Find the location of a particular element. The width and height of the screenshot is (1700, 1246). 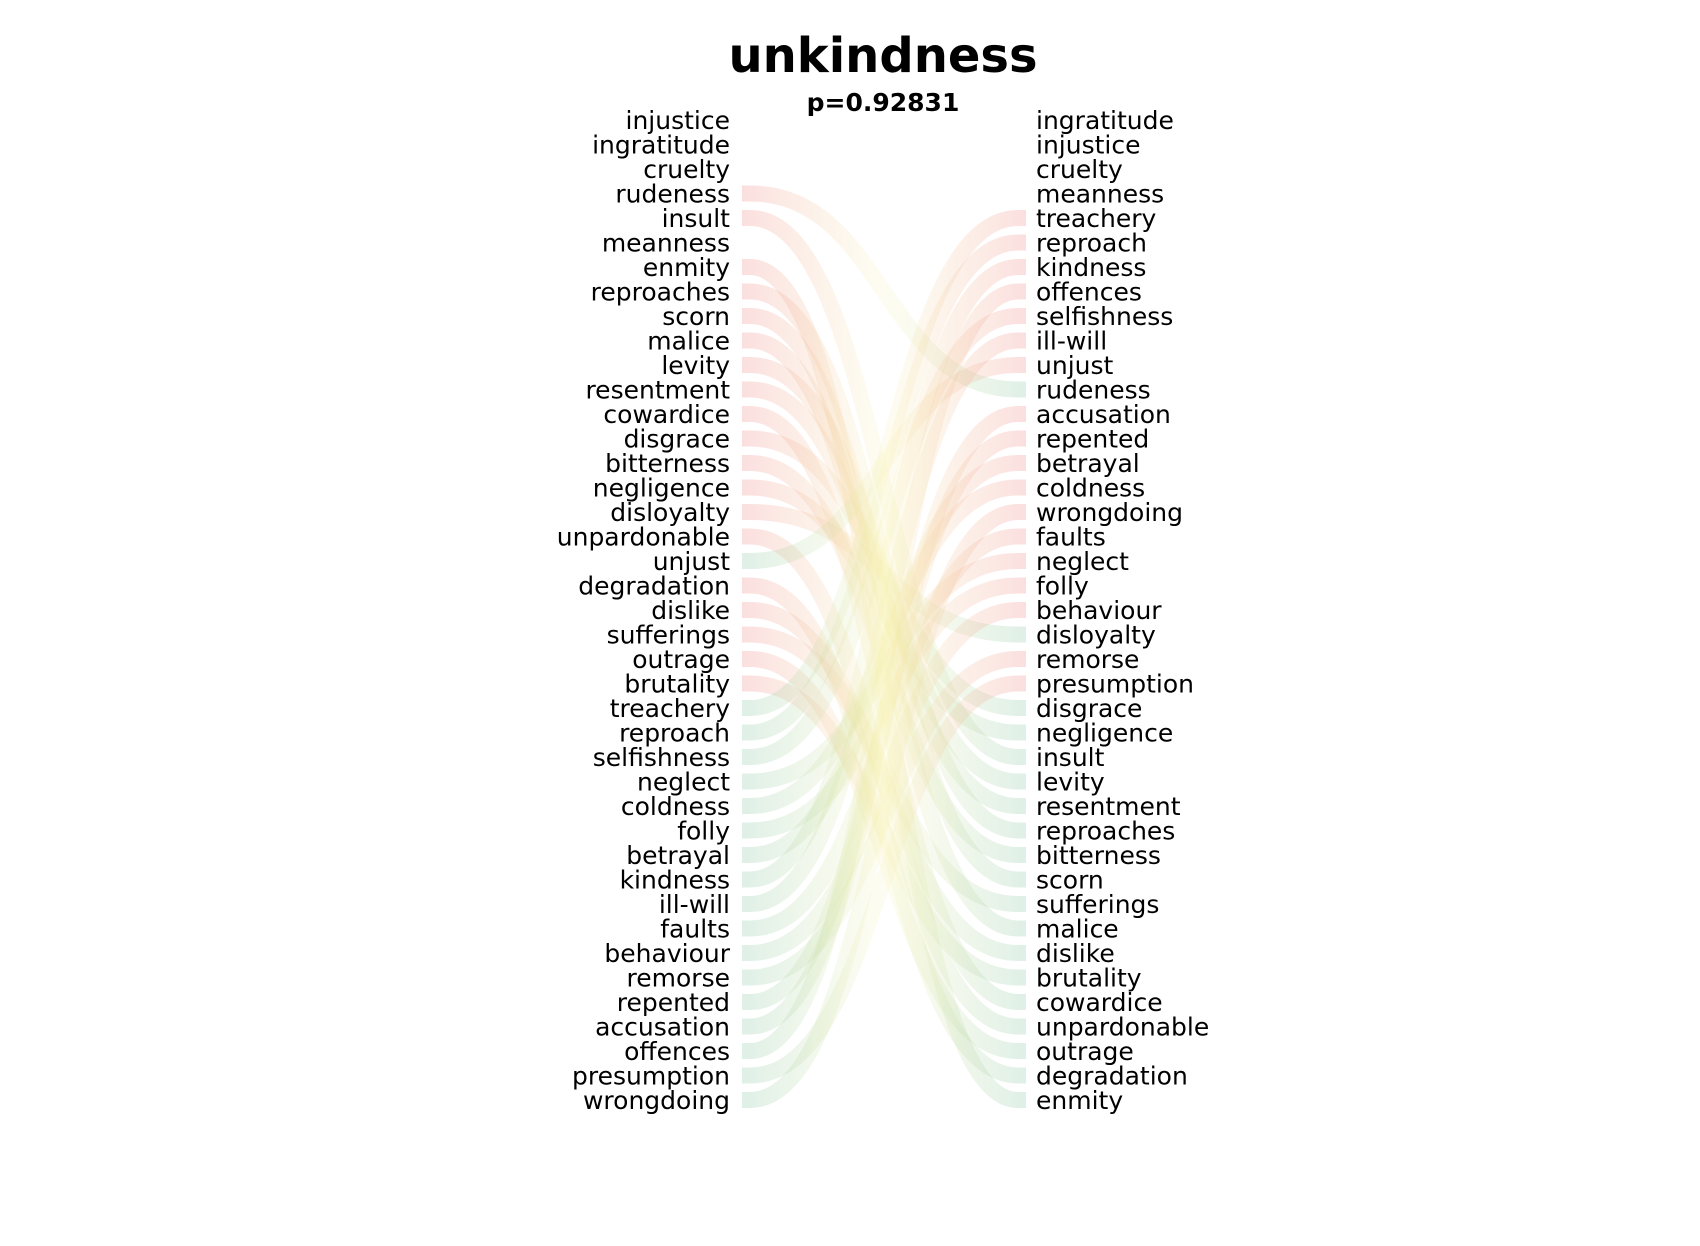

right-rank-label: dislike is located at coordinates (1075, 953).